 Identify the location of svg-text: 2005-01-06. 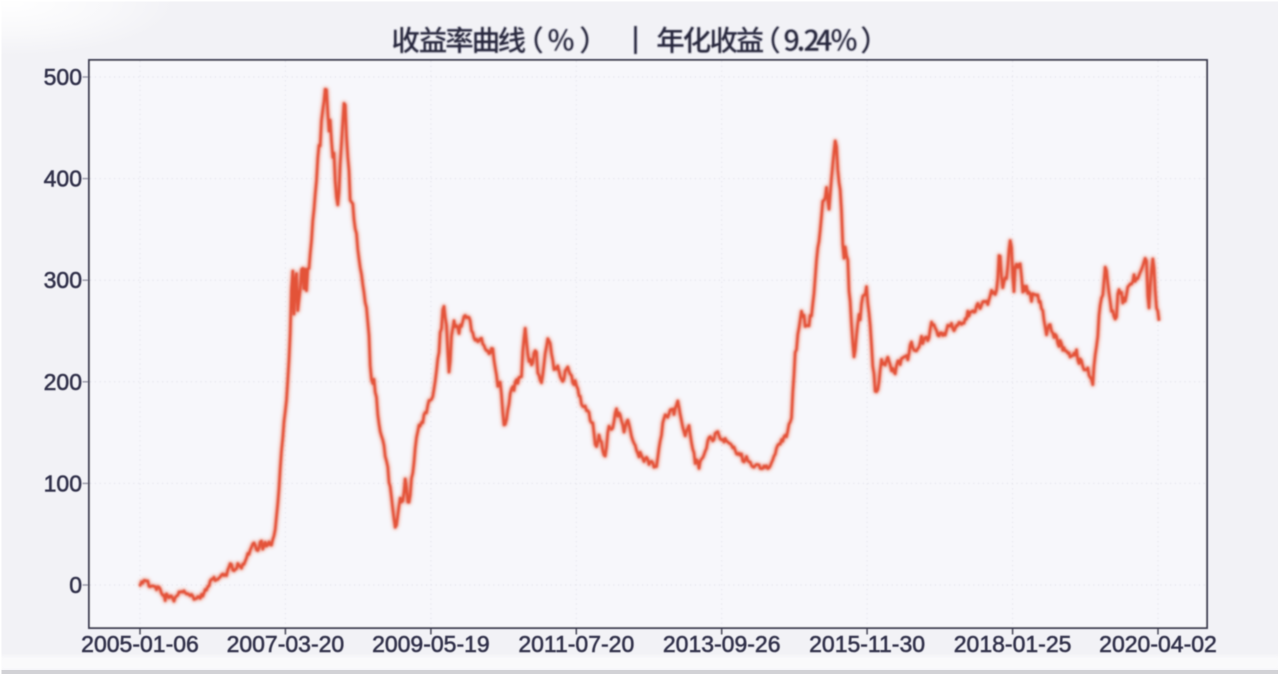
(140, 644).